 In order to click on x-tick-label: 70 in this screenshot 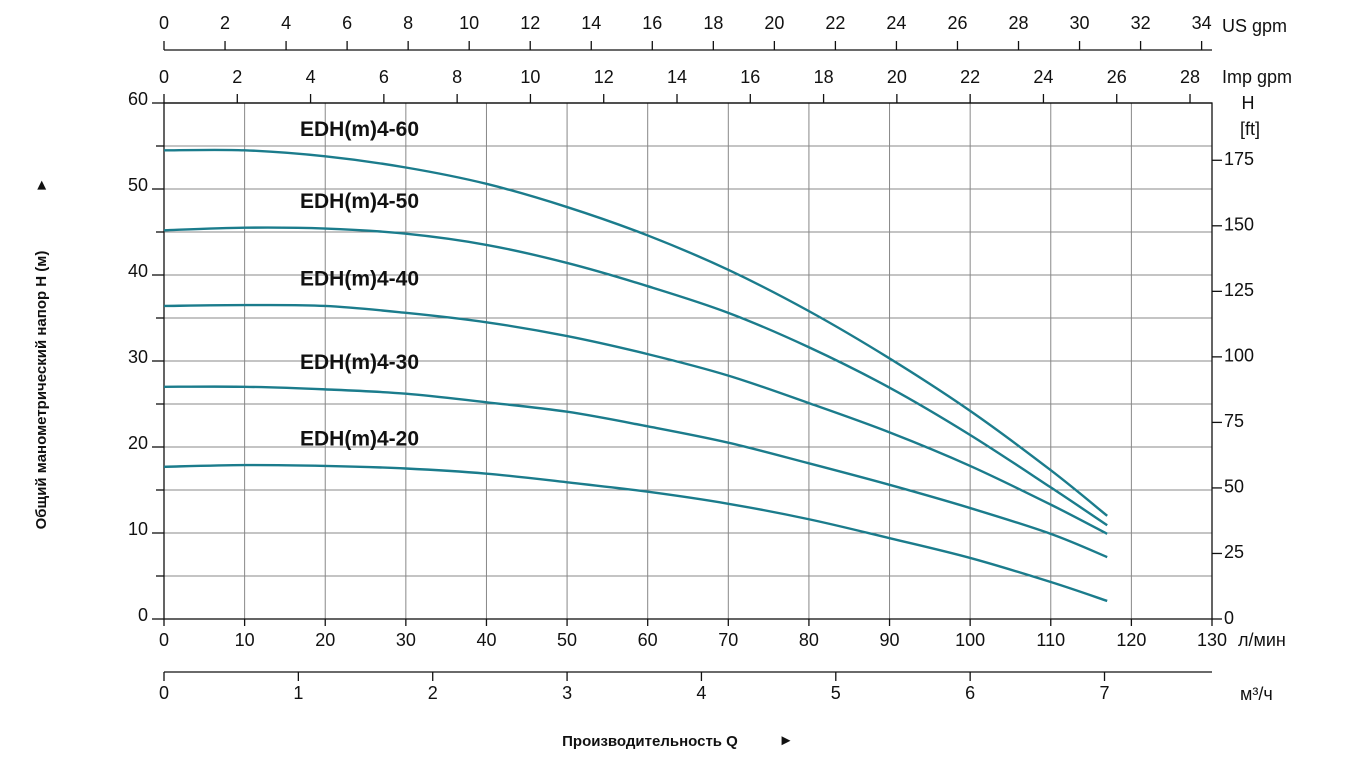, I will do `click(728, 640)`.